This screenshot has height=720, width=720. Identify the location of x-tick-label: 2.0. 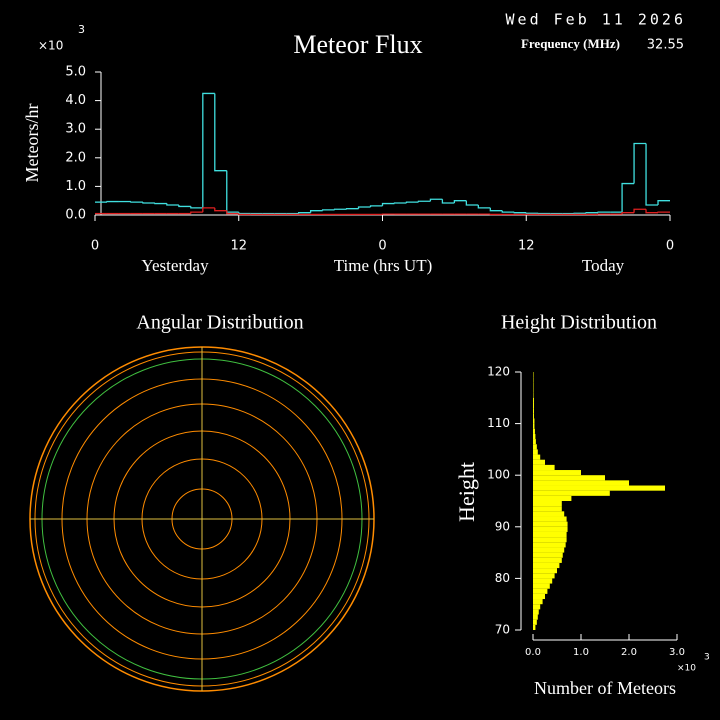
(629, 652).